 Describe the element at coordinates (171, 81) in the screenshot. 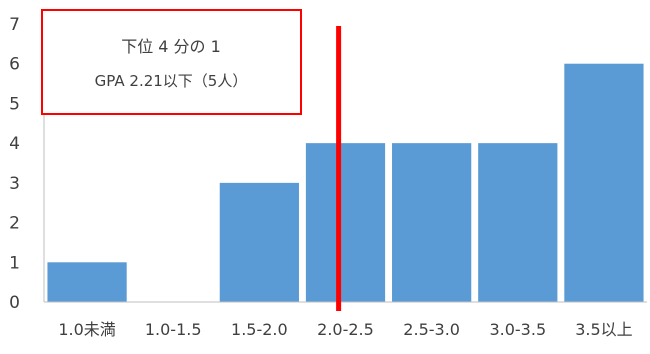

I see `annotation-line2: GPA 2.21以下（5人）` at that location.